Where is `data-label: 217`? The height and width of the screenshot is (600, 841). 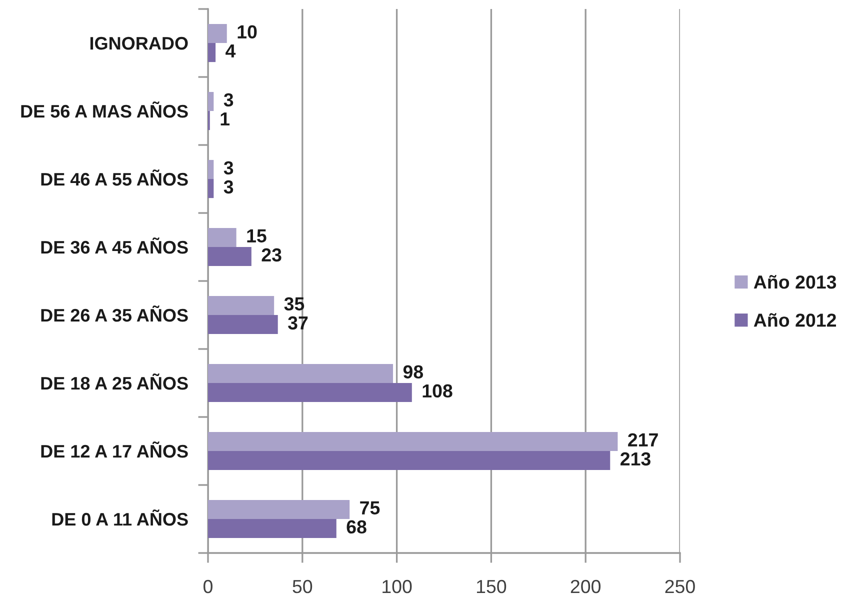
data-label: 217 is located at coordinates (643, 439).